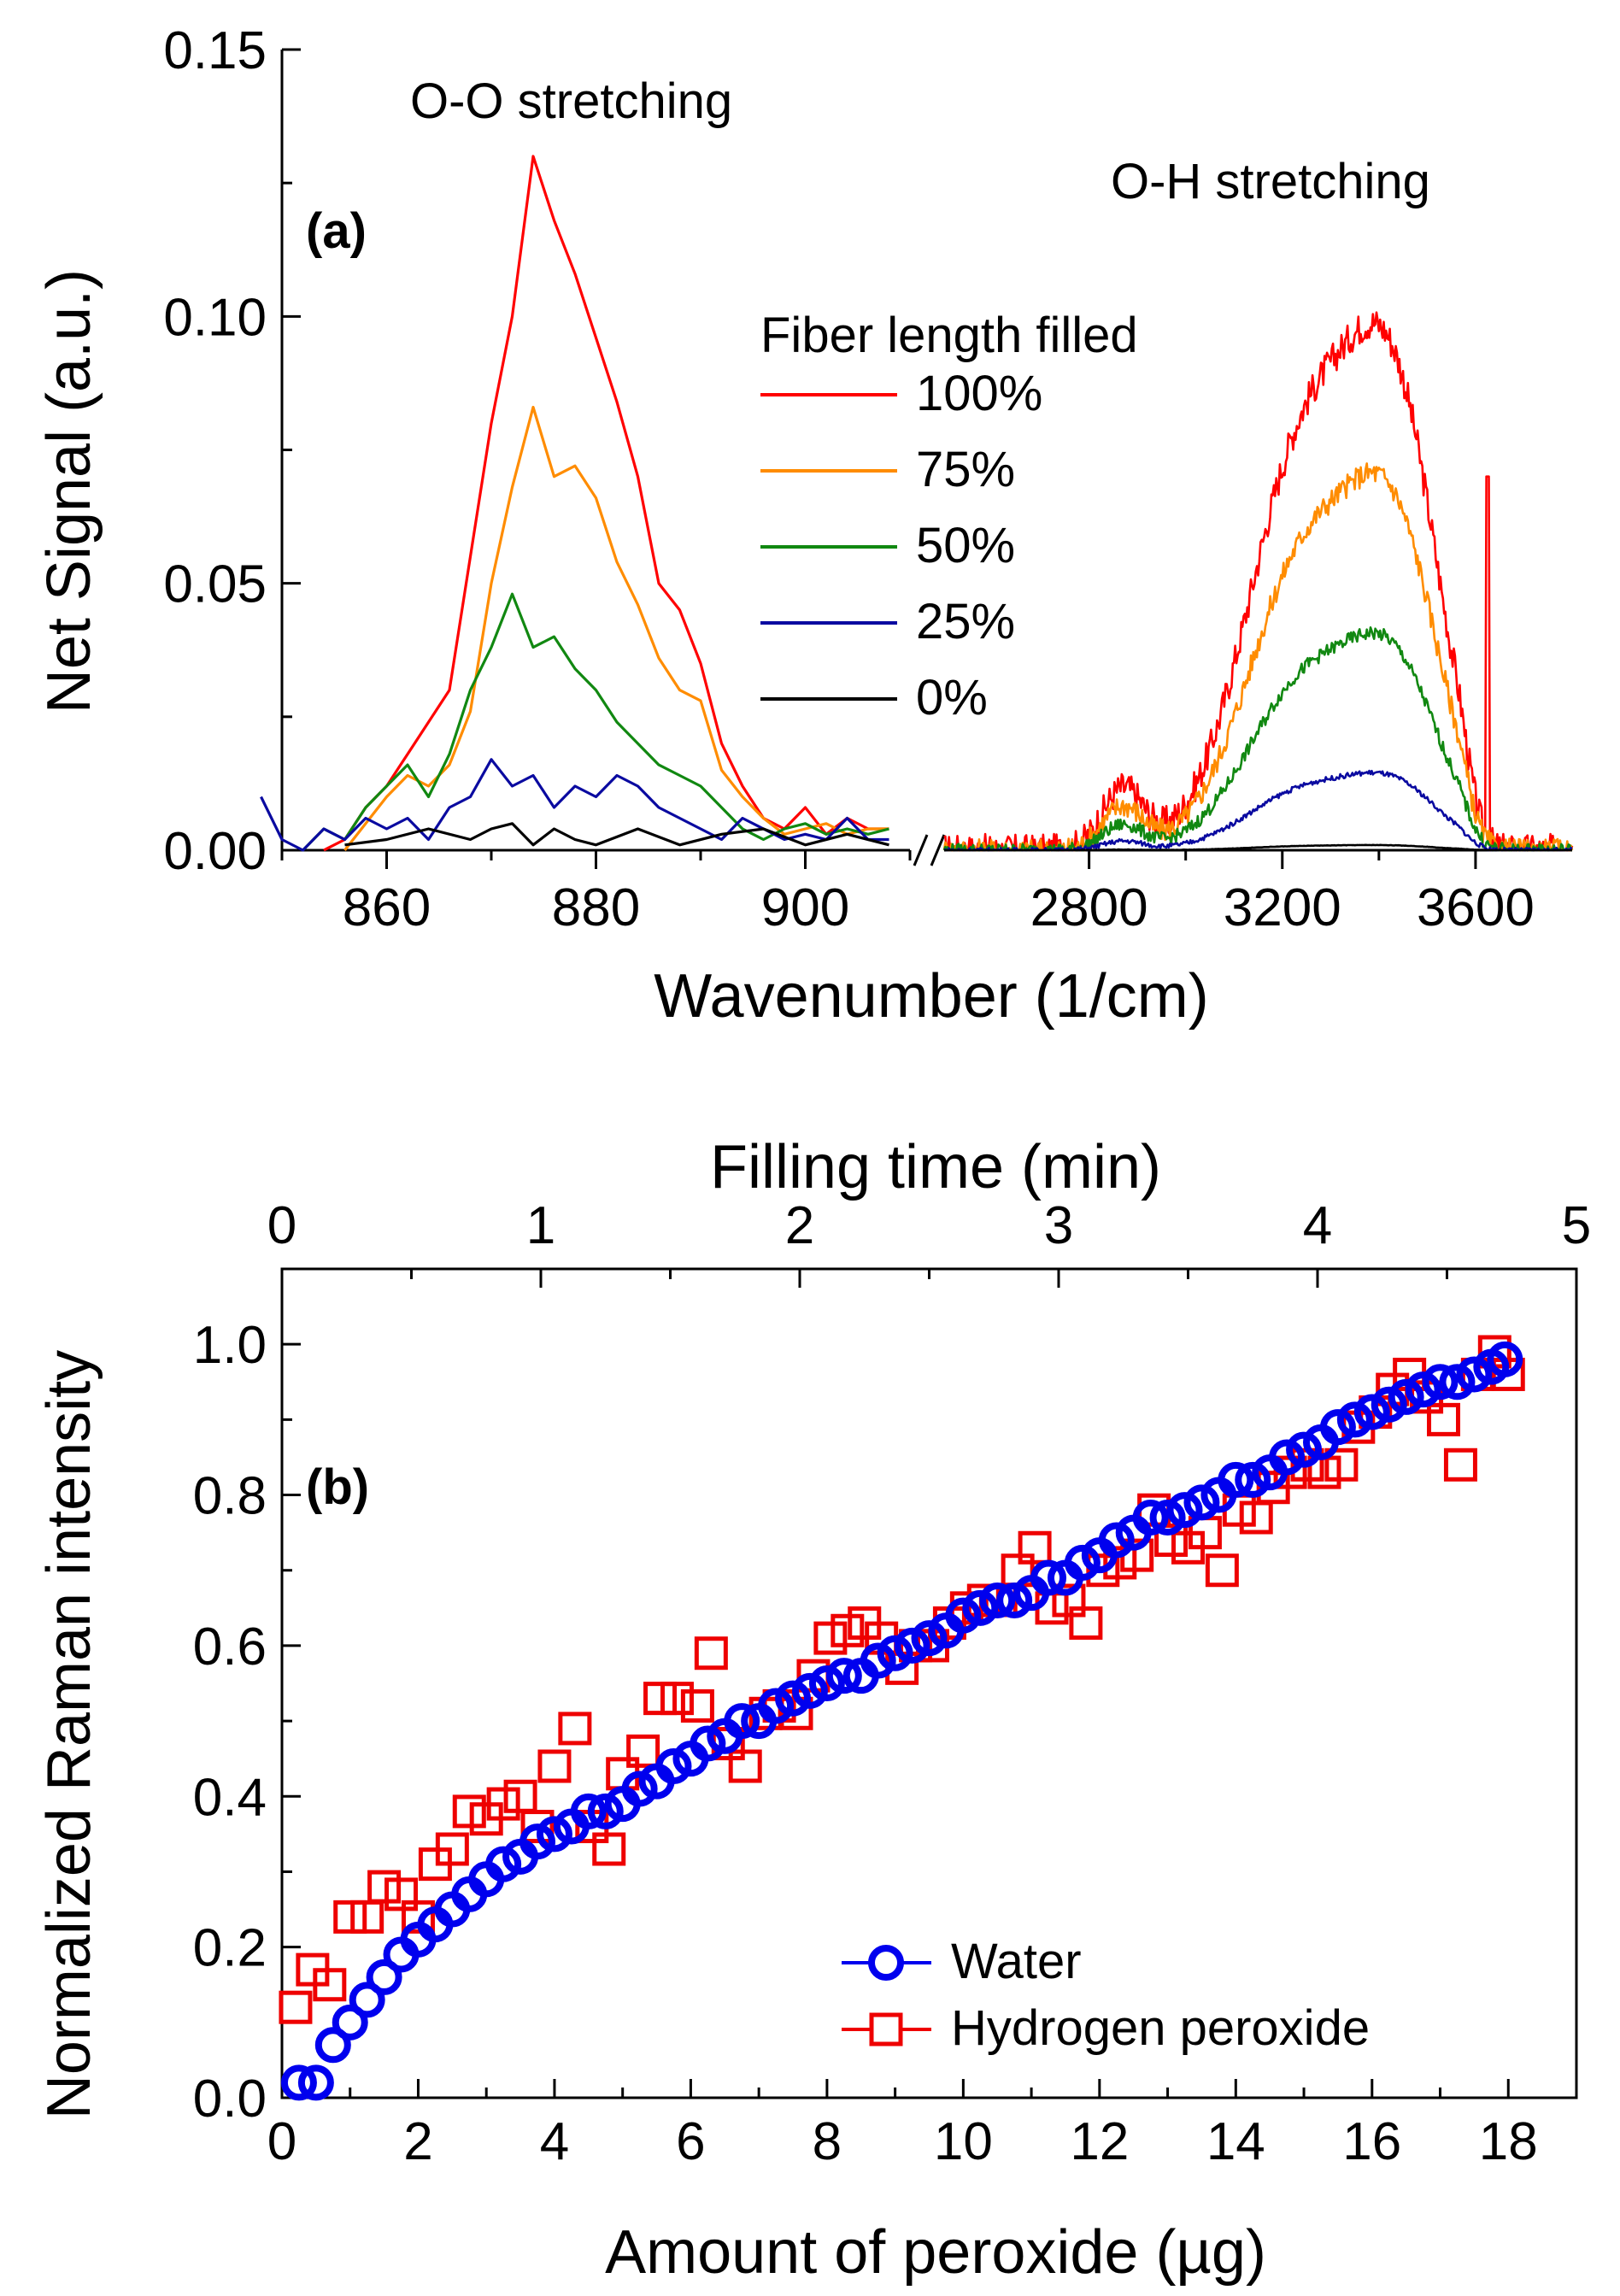  I want to click on x-tick-label: 900, so click(805, 907).